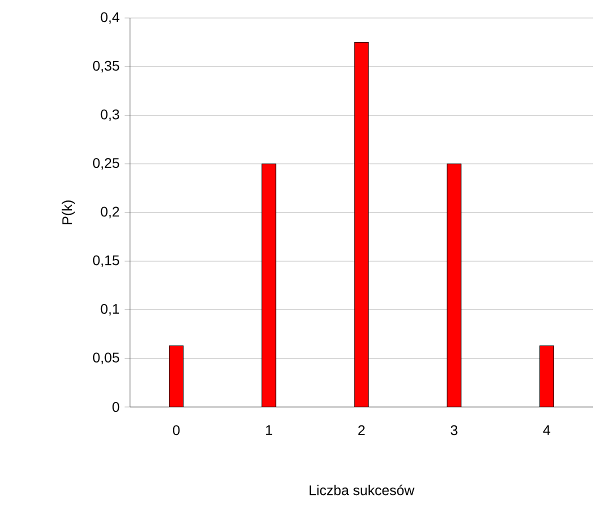 The width and height of the screenshot is (594, 510). What do you see at coordinates (106, 66) in the screenshot?
I see `y-tick-label: 0,35` at bounding box center [106, 66].